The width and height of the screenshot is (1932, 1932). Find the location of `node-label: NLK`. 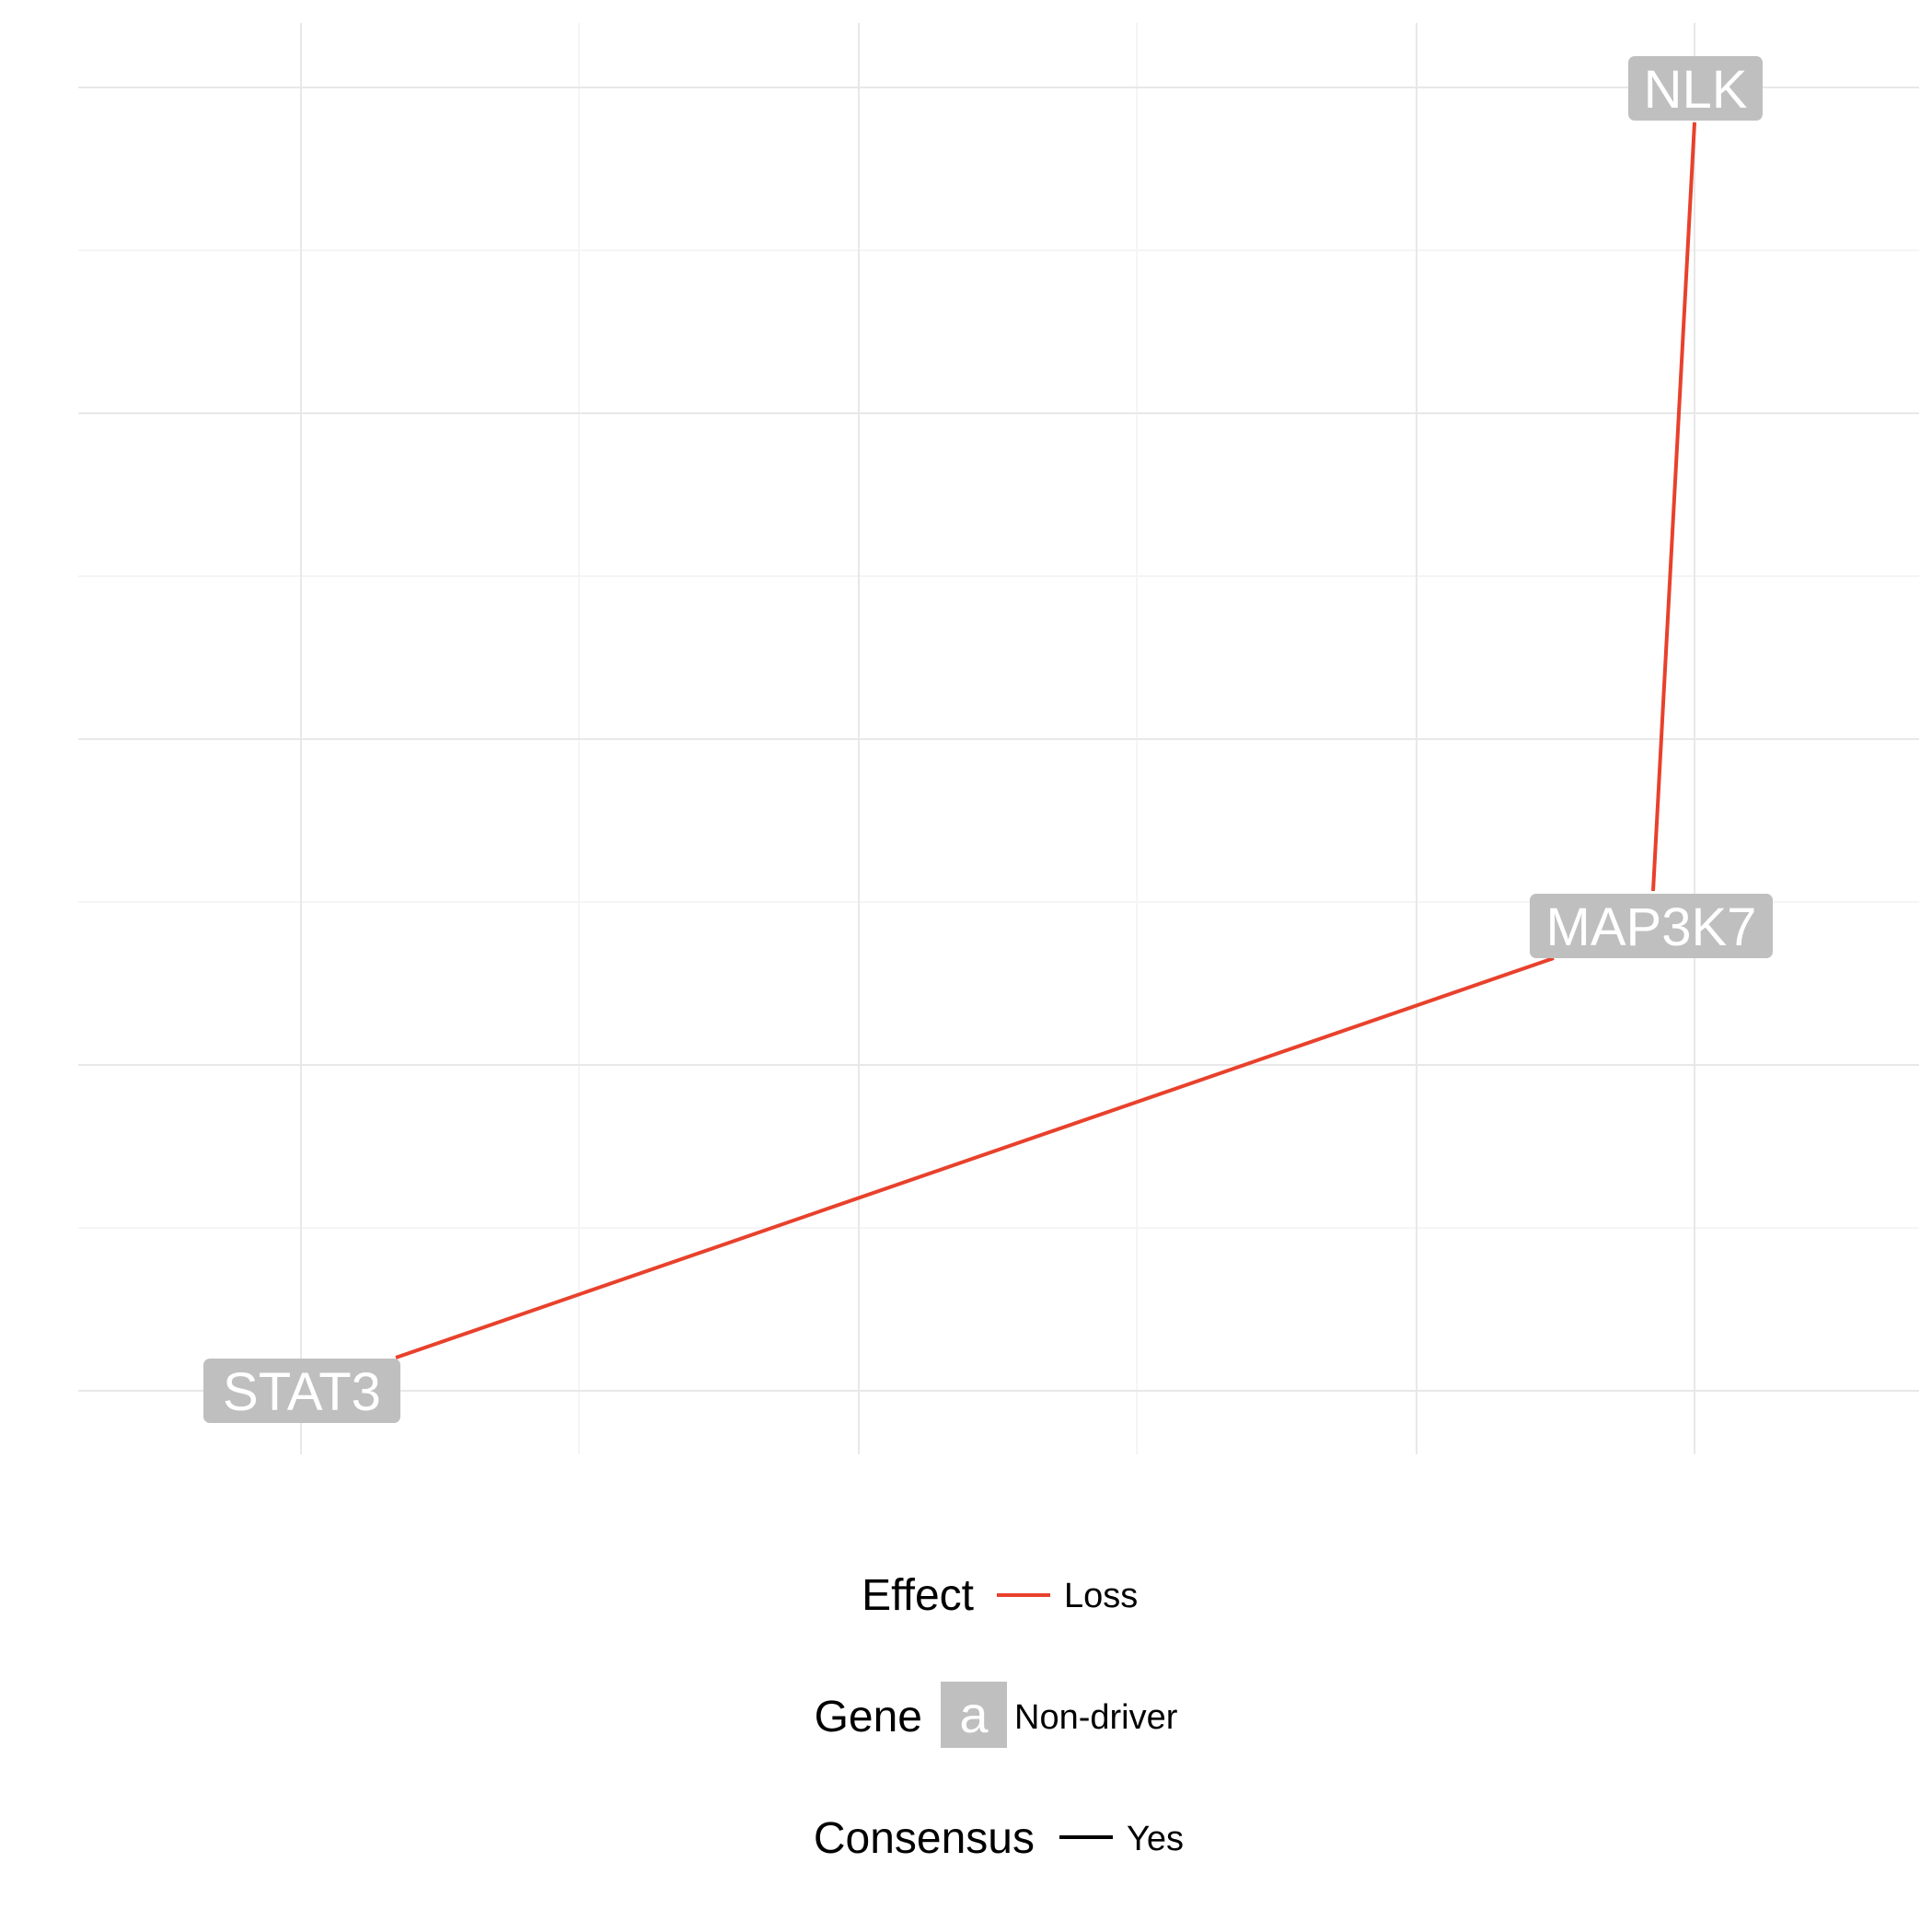

node-label: NLK is located at coordinates (1696, 90).